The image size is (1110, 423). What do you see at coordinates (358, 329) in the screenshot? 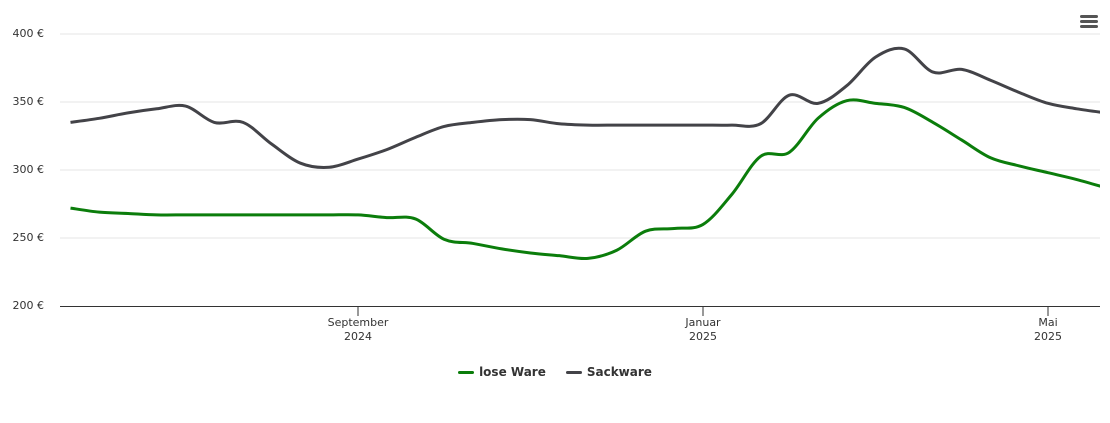
I see `x-tick-label: September 2024` at bounding box center [358, 329].